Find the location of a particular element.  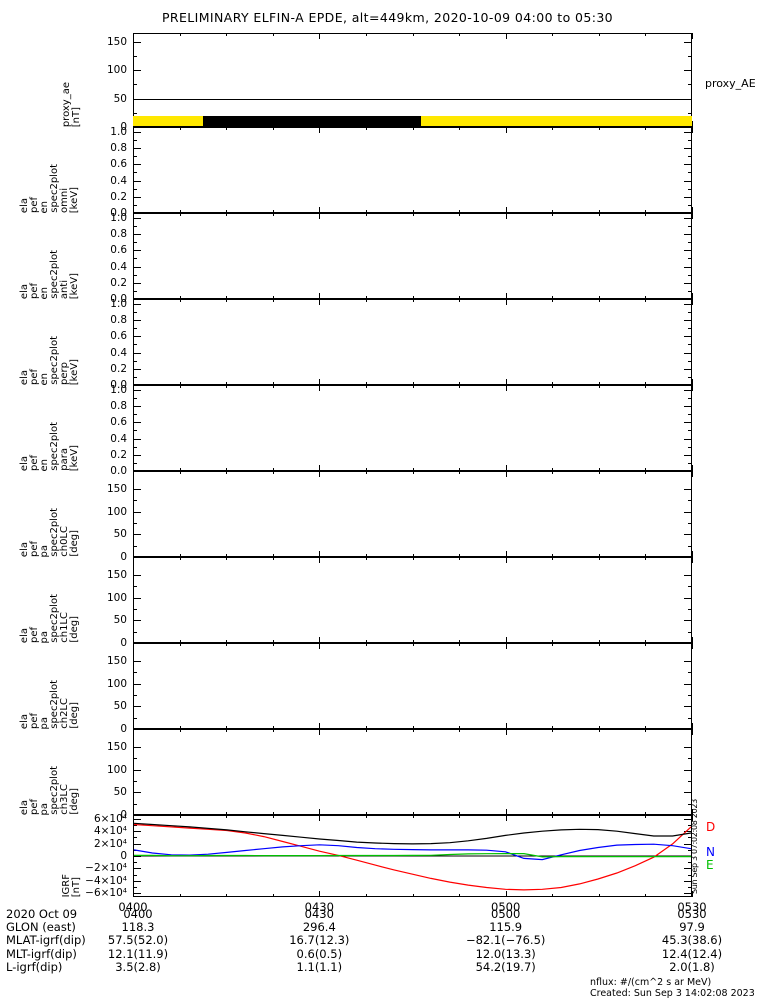

panel-label-pa-ch0lc: ela pef pa spec2plot ch0LC [deg] is located at coordinates (50, 514).